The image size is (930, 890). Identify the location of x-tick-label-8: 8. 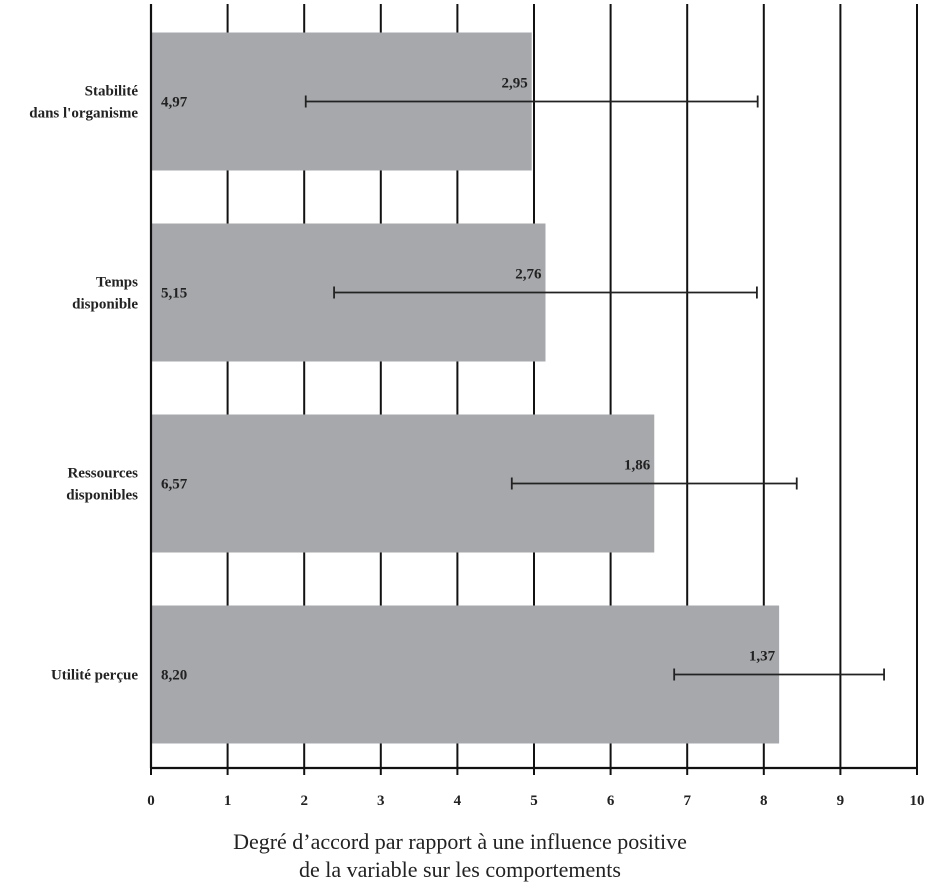
(764, 801).